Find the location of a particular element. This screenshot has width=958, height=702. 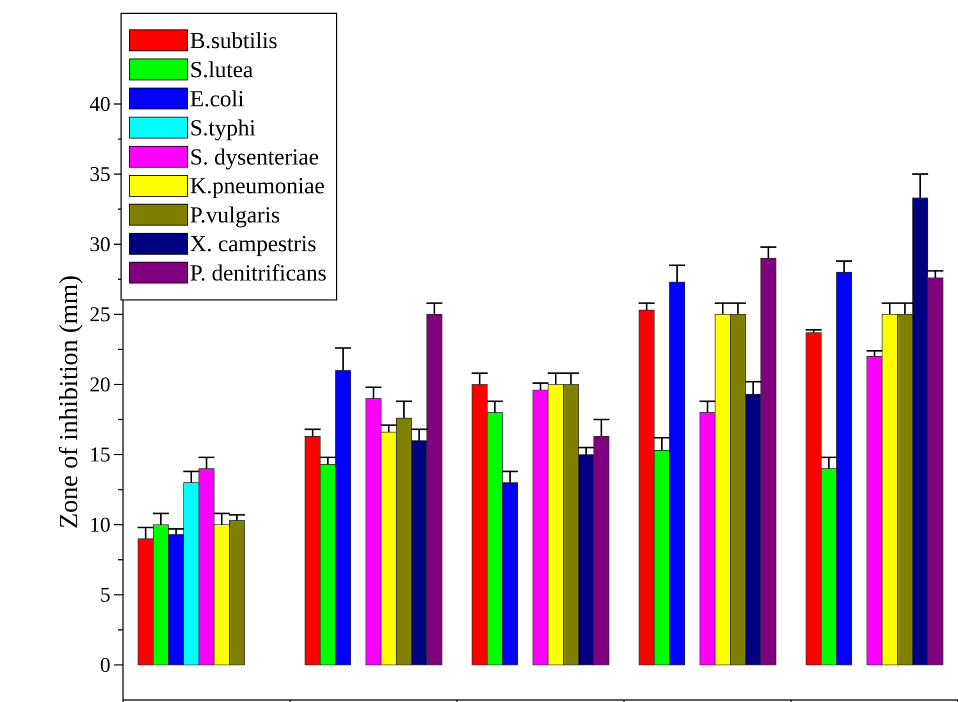

legend-label: E.coli is located at coordinates (217, 98).